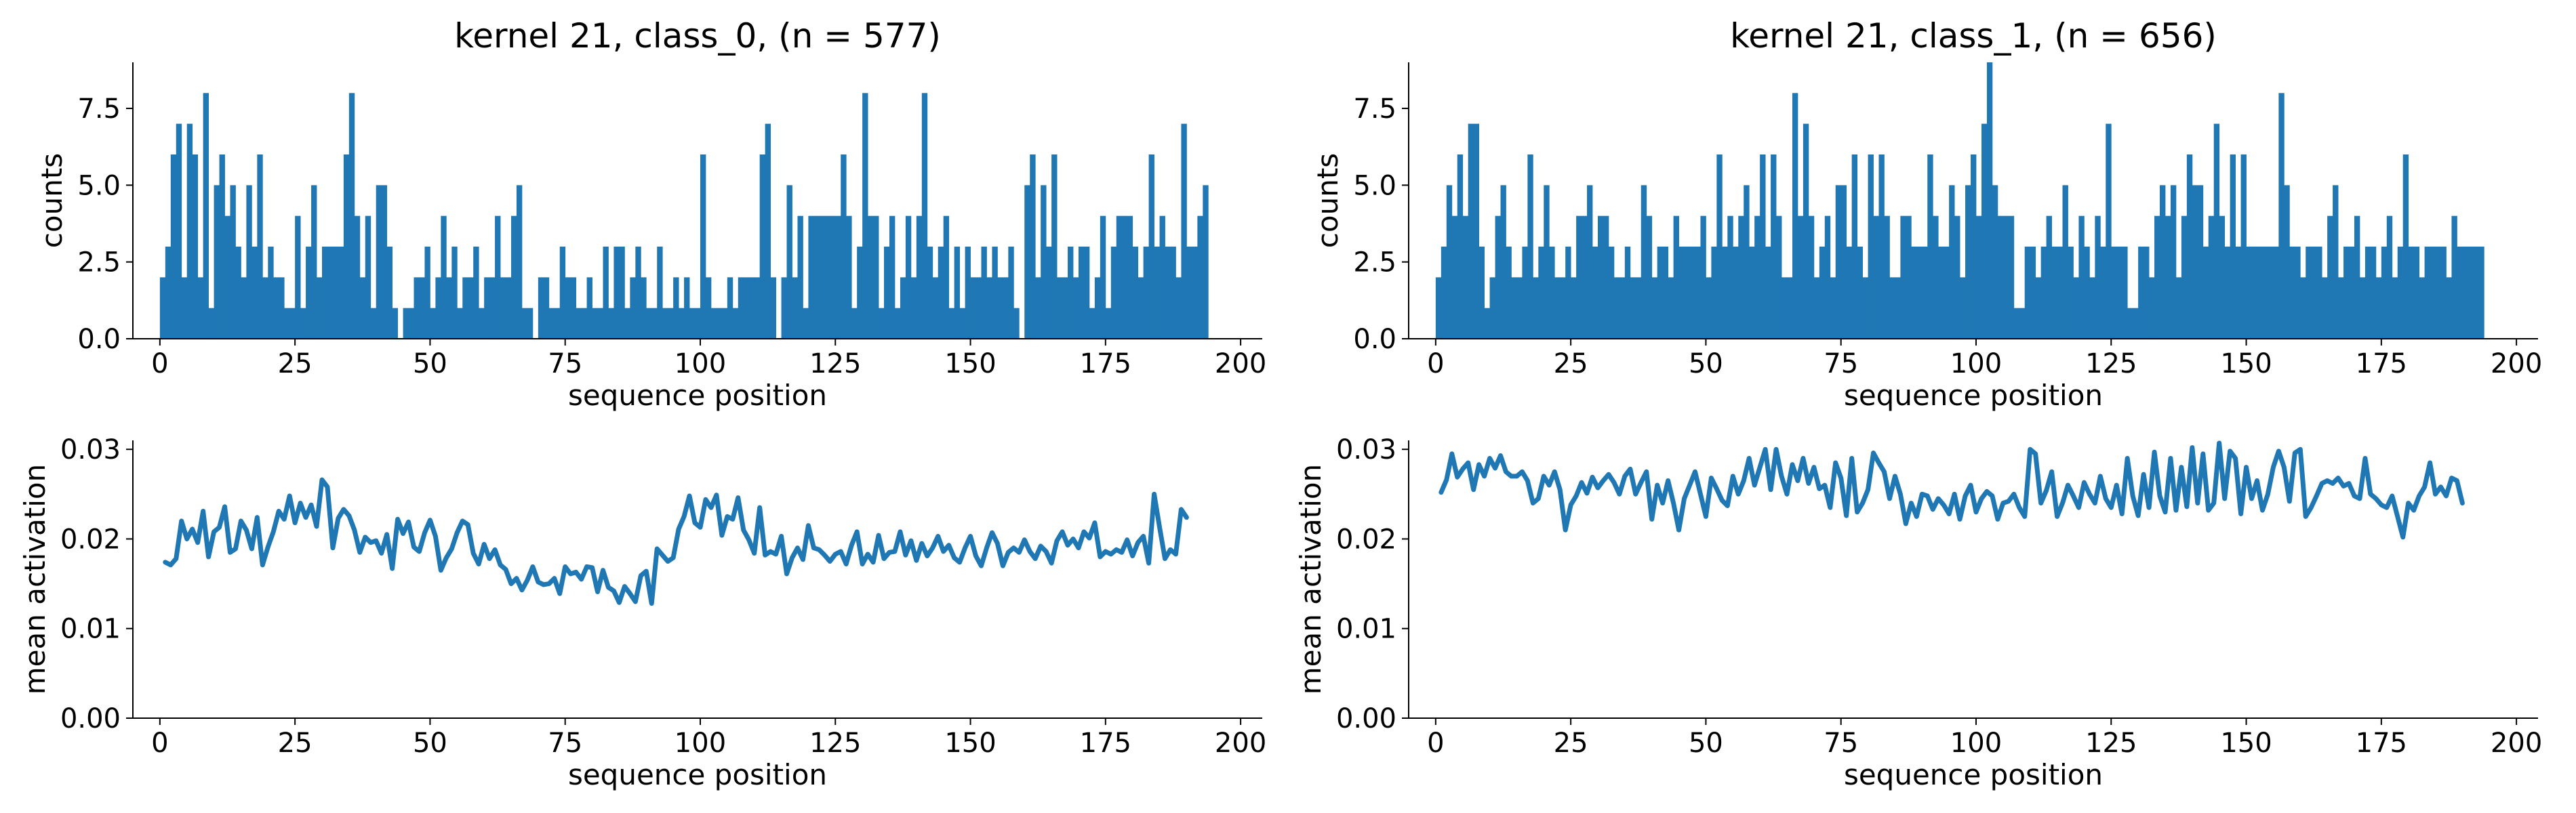 The image size is (2576, 813). What do you see at coordinates (1366, 718) in the screenshot?
I see `y-tick-label: 0.00` at bounding box center [1366, 718].